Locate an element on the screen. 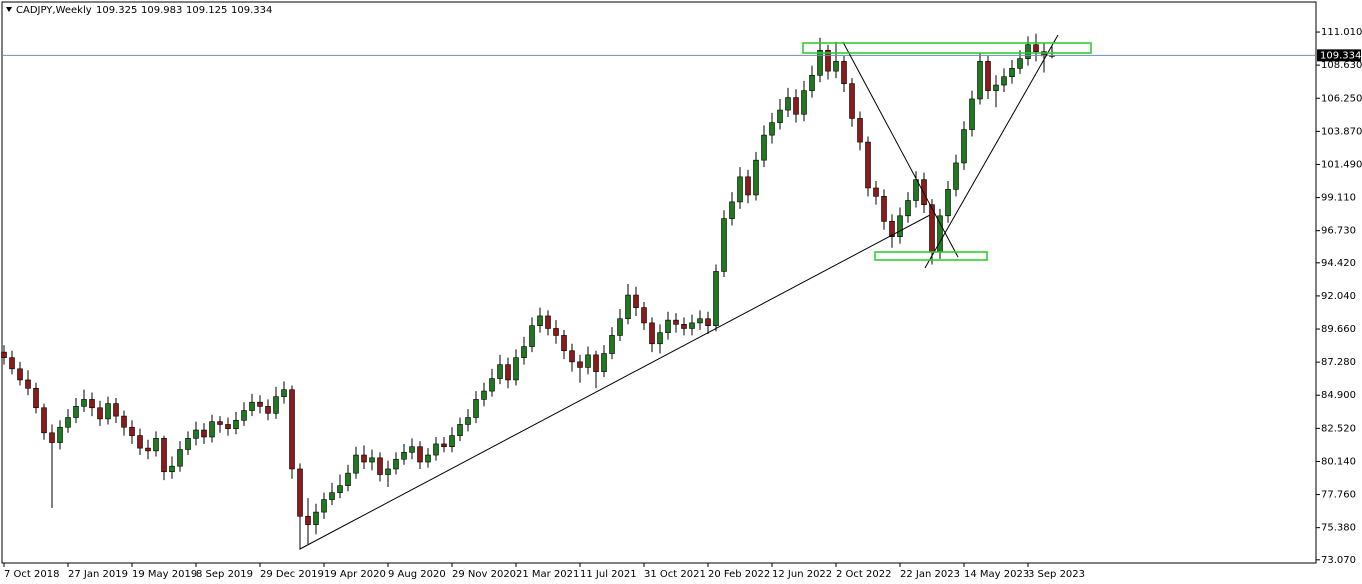  x-tick-label: 29 Dec 2019 is located at coordinates (292, 574).